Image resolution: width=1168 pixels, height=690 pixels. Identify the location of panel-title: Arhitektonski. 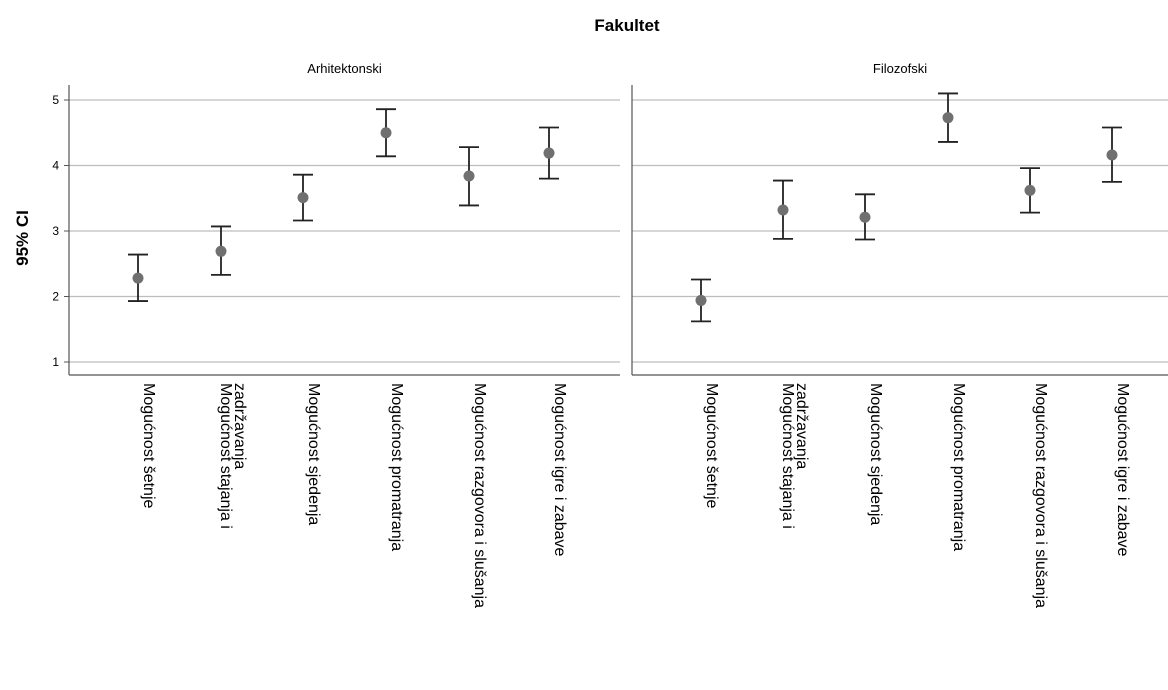
(344, 68).